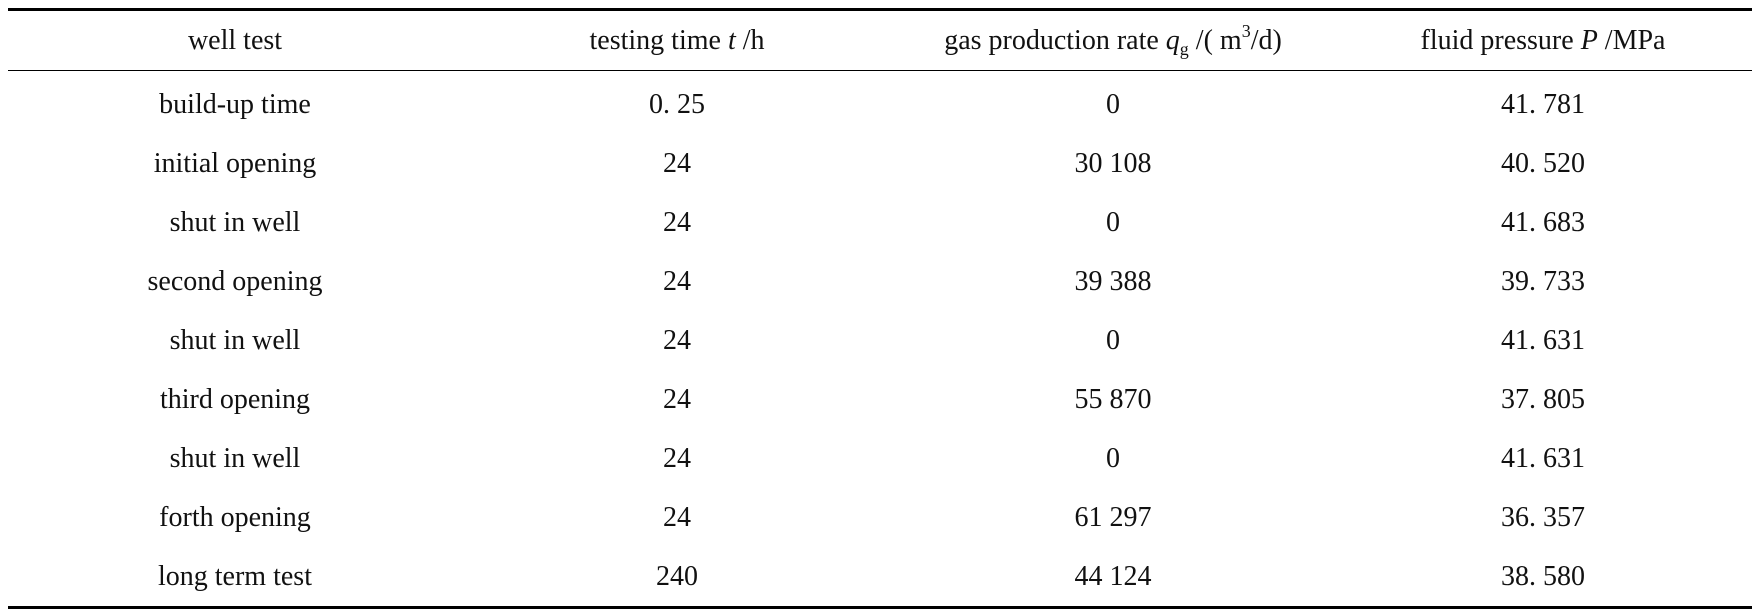  I want to click on table-row: build-up time 0. 25 0 41. 781, so click(880, 103).